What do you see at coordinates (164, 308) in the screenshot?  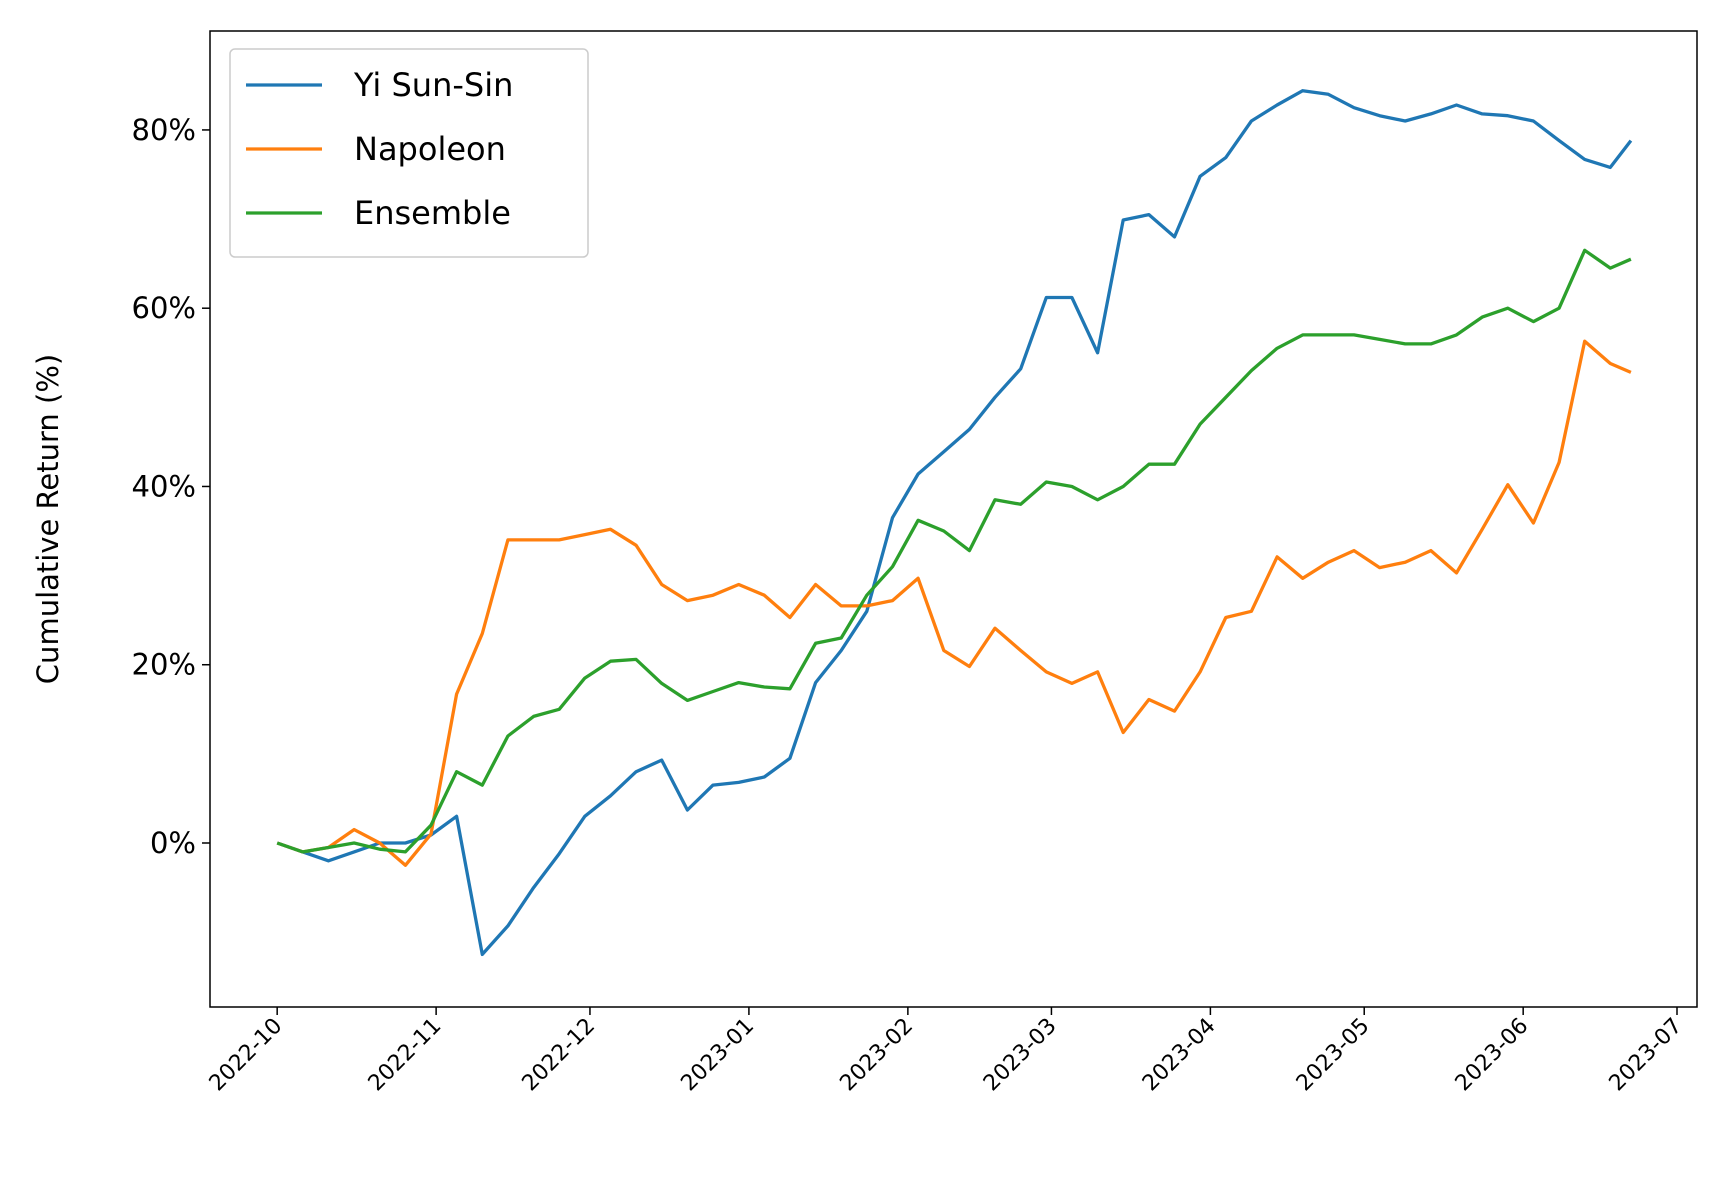 I see `y-tick-label: 60%` at bounding box center [164, 308].